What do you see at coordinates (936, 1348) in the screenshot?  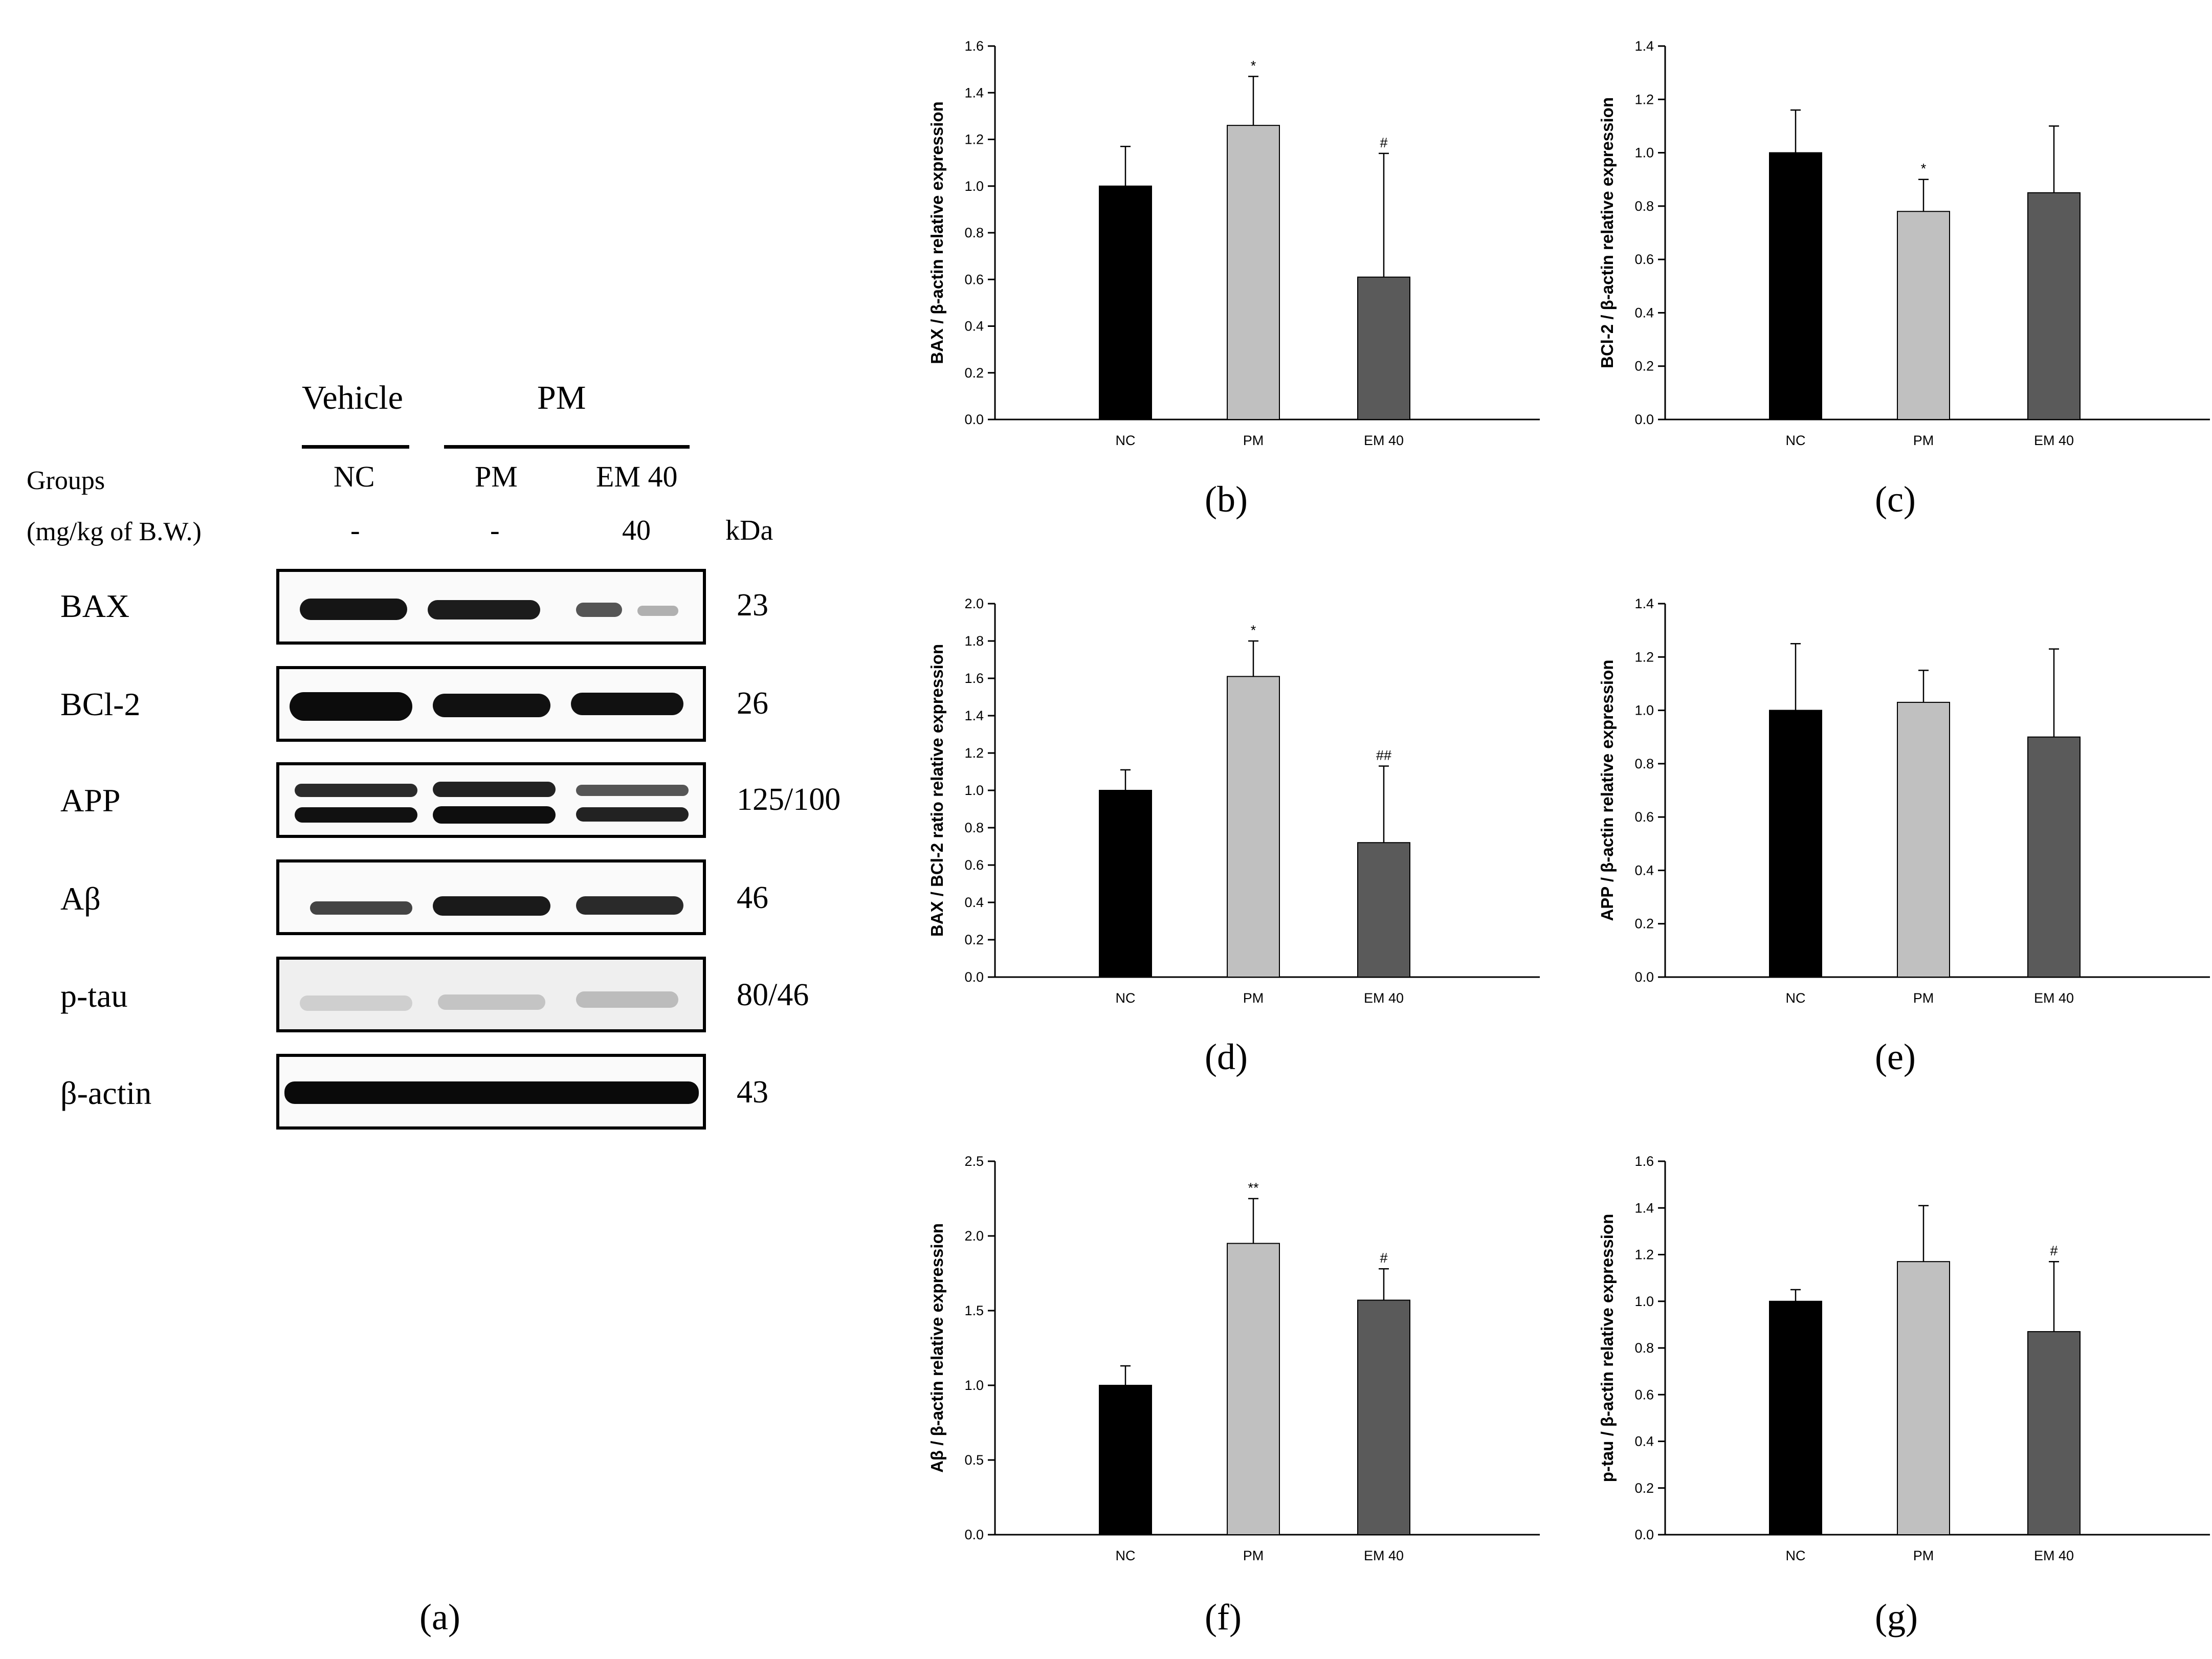 I see `y-axis-label: Aβ / β-actin relative expression` at bounding box center [936, 1348].